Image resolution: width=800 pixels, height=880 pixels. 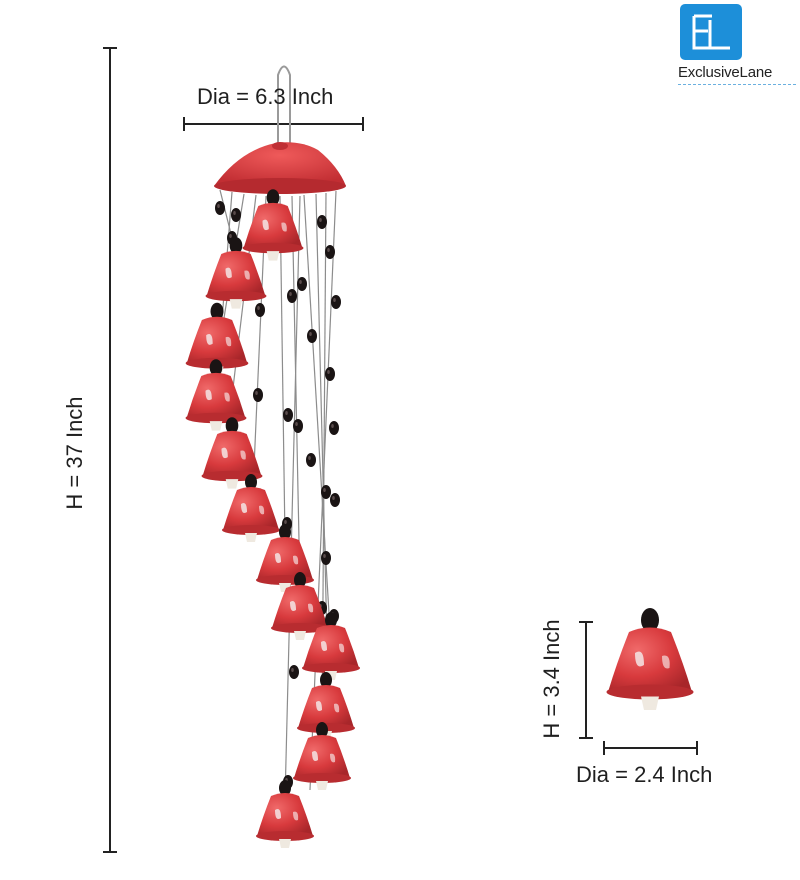 I want to click on canopy, so click(x=280, y=168).